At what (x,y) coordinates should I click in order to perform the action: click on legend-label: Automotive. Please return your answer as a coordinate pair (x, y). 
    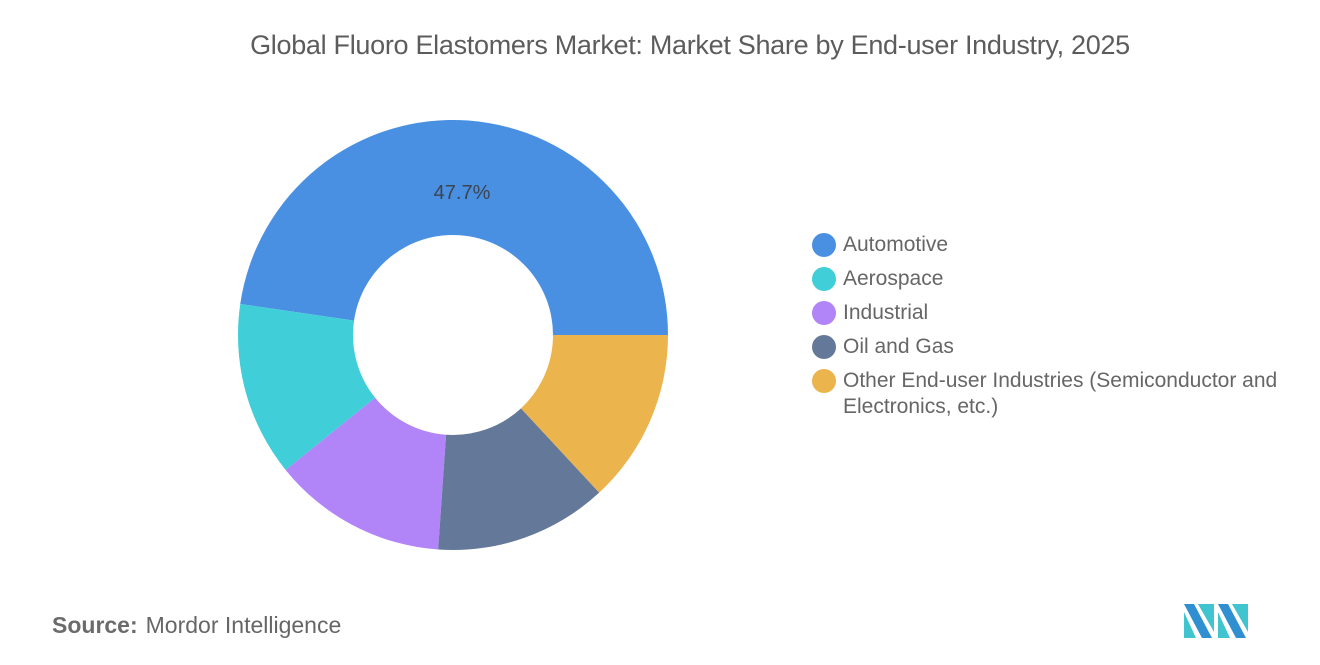
    Looking at the image, I should click on (896, 244).